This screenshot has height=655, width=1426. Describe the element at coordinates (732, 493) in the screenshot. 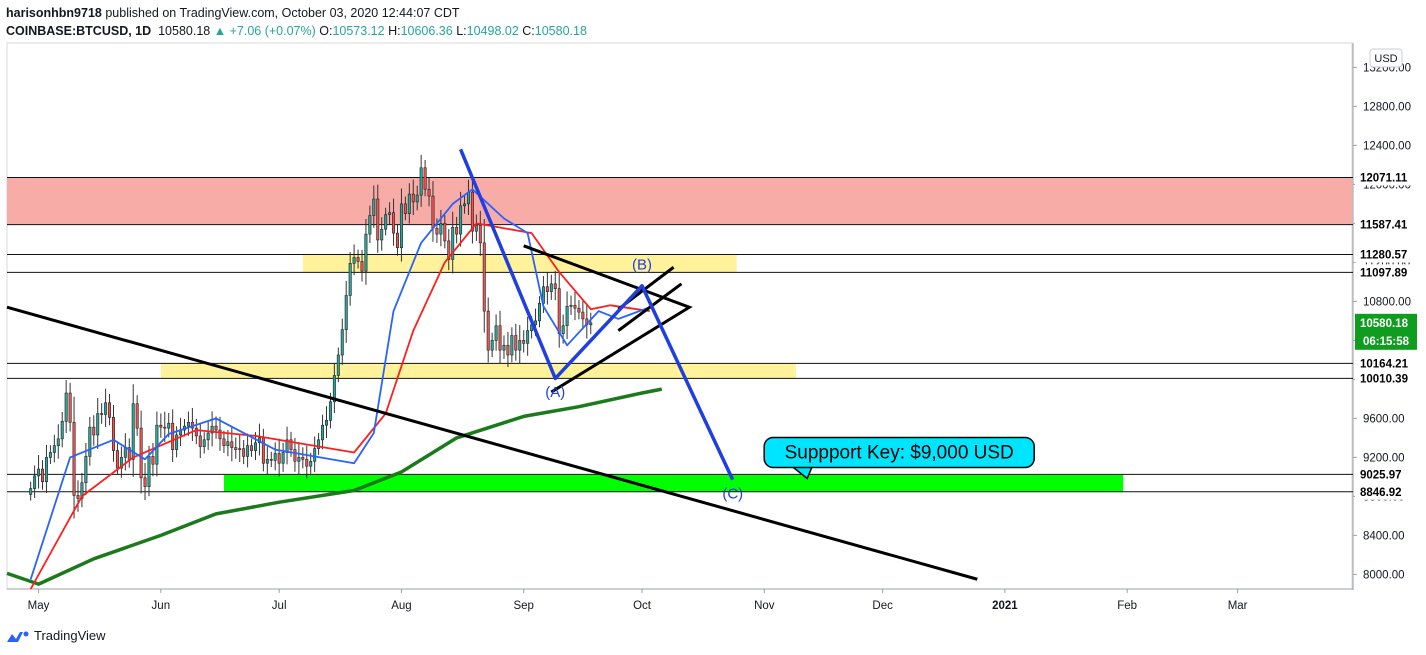

I see `wave-label: (C)` at that location.